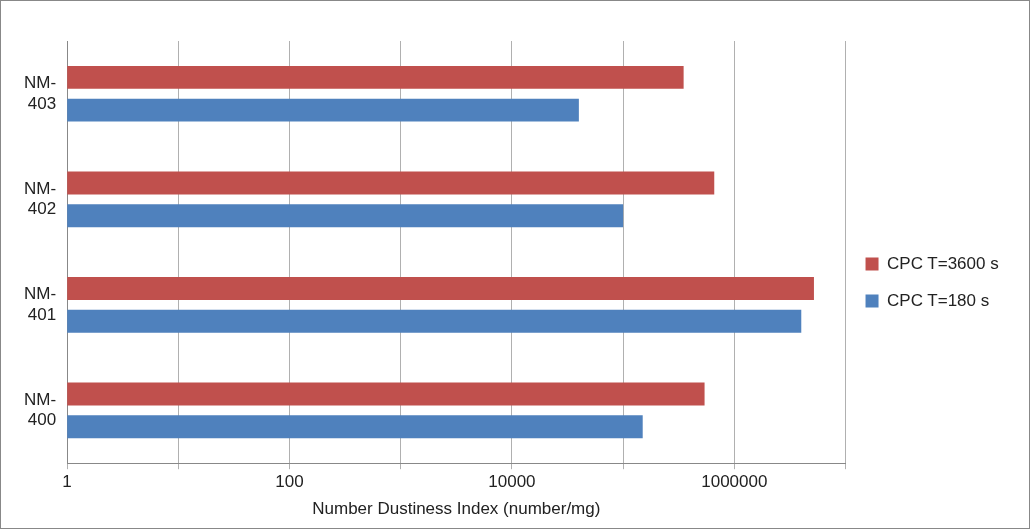 This screenshot has width=1030, height=529. What do you see at coordinates (40, 93) in the screenshot?
I see `y-tick-label: NM-403` at bounding box center [40, 93].